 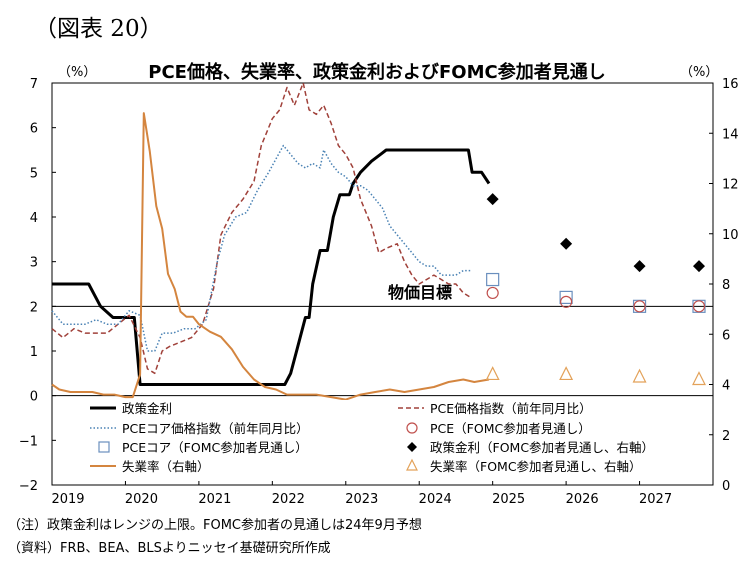 I want to click on x-tick-label: 2025, so click(x=508, y=499).